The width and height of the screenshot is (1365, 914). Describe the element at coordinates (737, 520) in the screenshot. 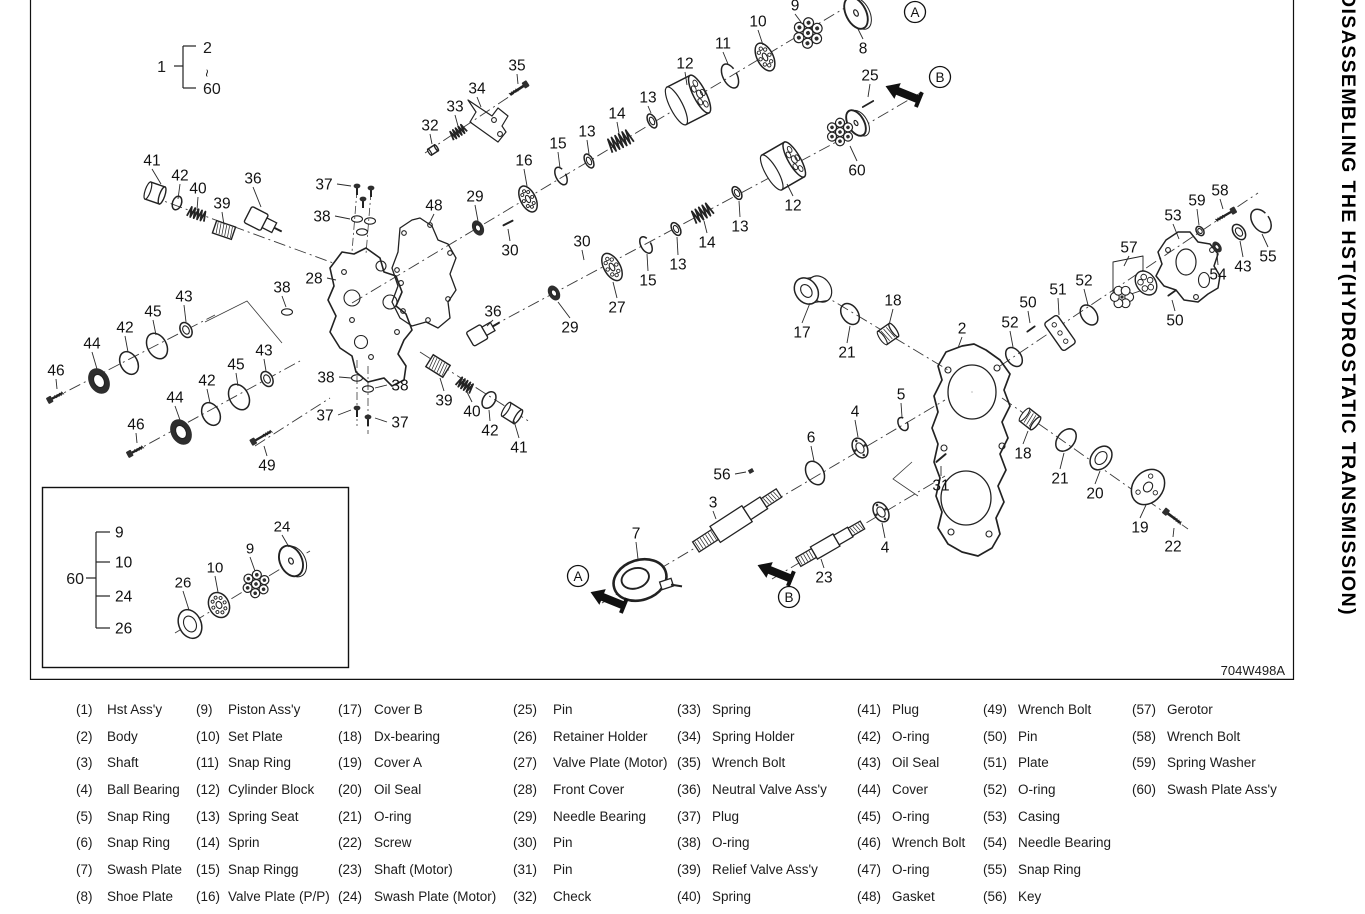

I see `part-3-shaft` at that location.